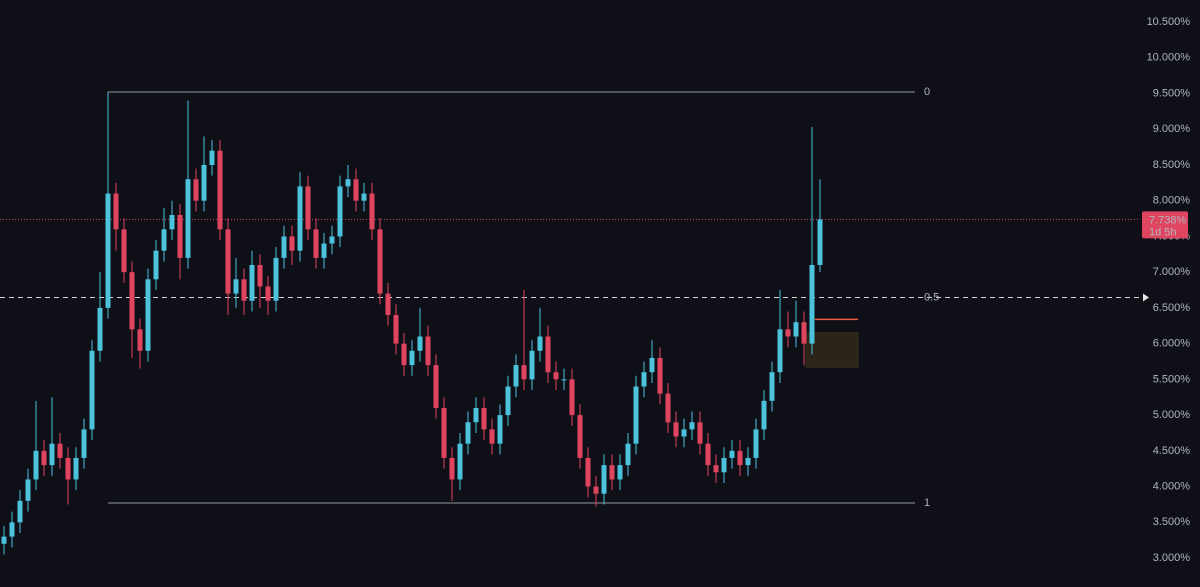  Describe the element at coordinates (1163, 232) in the screenshot. I see `price-tag-countdown: 1d 5h` at that location.